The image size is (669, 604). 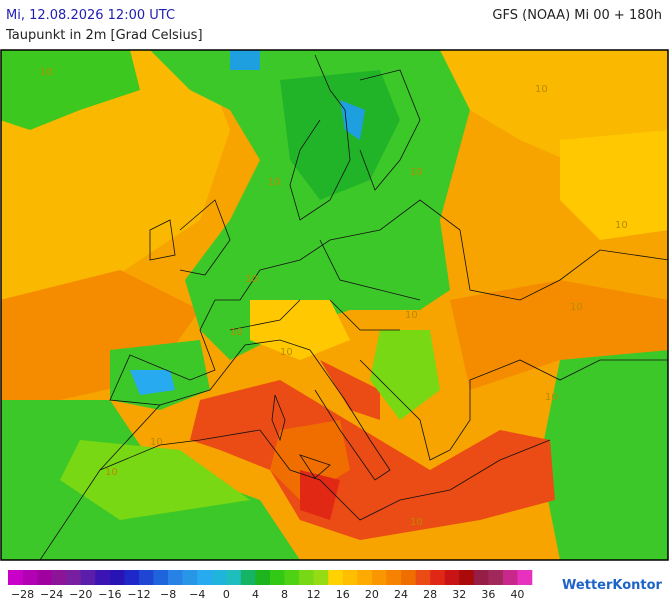 What do you see at coordinates (90, 15) in the screenshot?
I see `forecast-date: Mi, 12.08.2026 12:00 UTC` at bounding box center [90, 15].